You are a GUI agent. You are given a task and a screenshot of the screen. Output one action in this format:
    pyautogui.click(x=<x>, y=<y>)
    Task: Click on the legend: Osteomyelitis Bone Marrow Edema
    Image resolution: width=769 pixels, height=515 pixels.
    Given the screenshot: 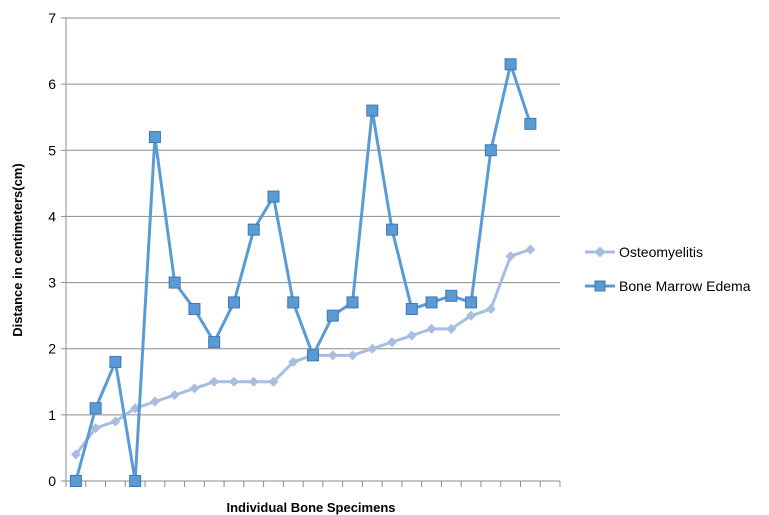 What is the action you would take?
    pyautogui.click(x=668, y=269)
    